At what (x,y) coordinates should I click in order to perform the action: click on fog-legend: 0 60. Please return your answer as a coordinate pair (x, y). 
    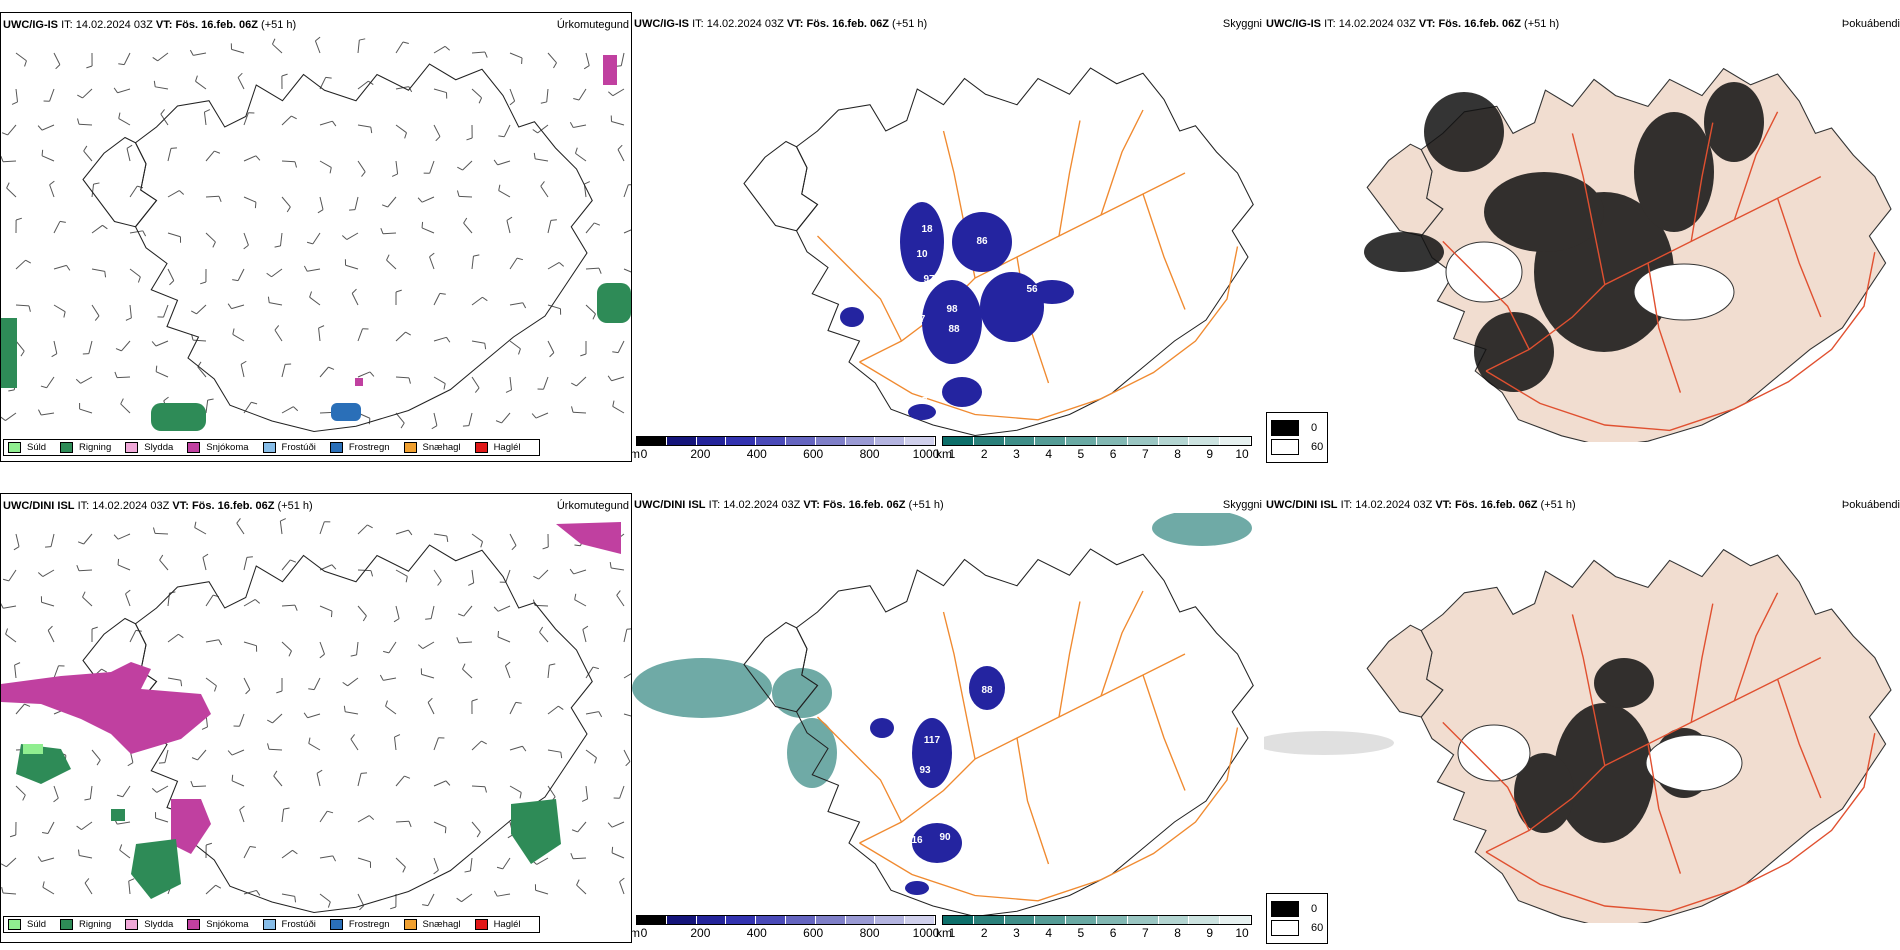
    Looking at the image, I should click on (1297, 437).